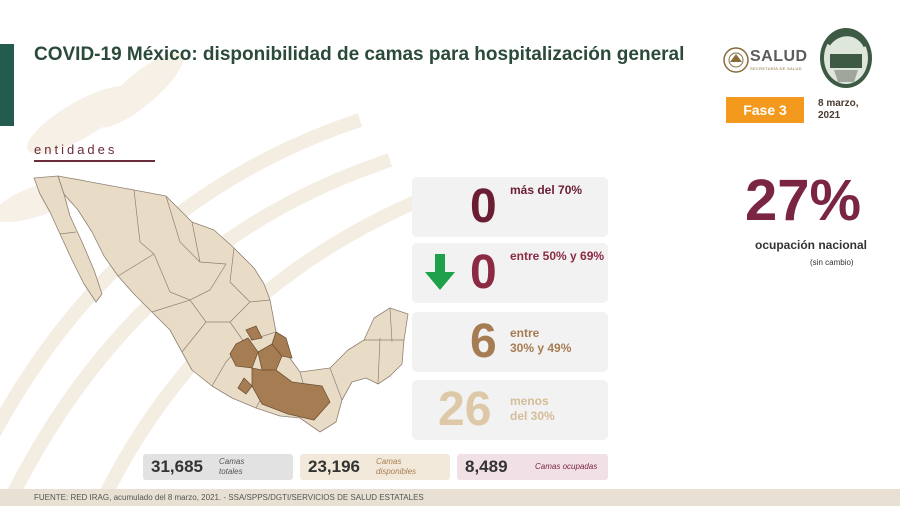 The image size is (900, 506). Describe the element at coordinates (232, 461) in the screenshot. I see `total-beds-label-1: Camas` at that location.